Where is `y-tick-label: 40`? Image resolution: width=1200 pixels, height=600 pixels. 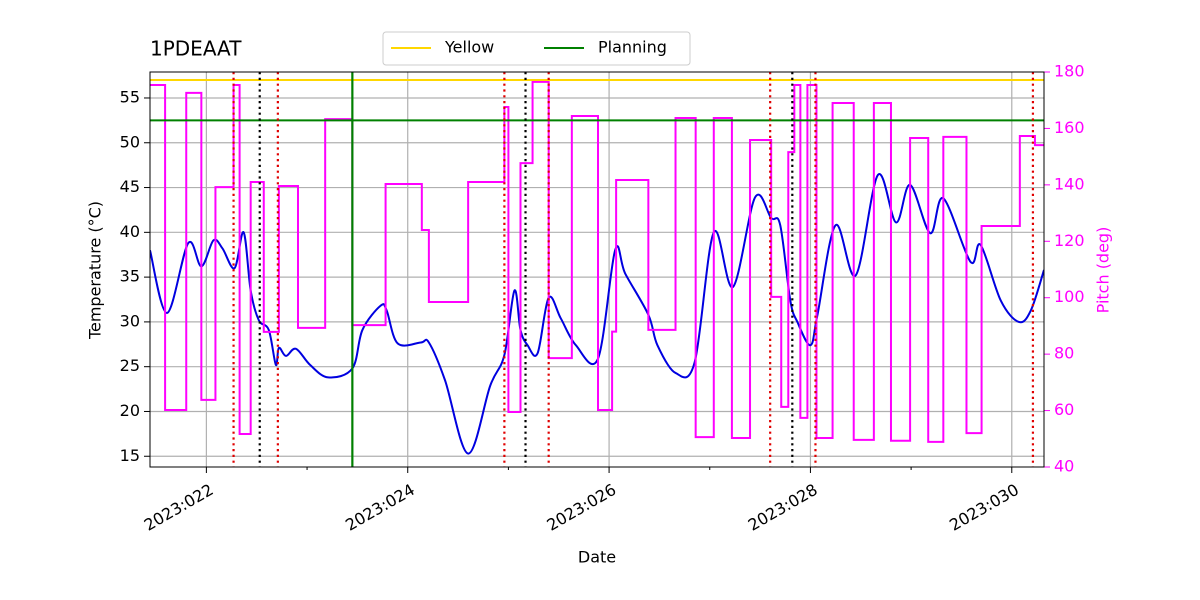
y-tick-label: 40 is located at coordinates (130, 231).